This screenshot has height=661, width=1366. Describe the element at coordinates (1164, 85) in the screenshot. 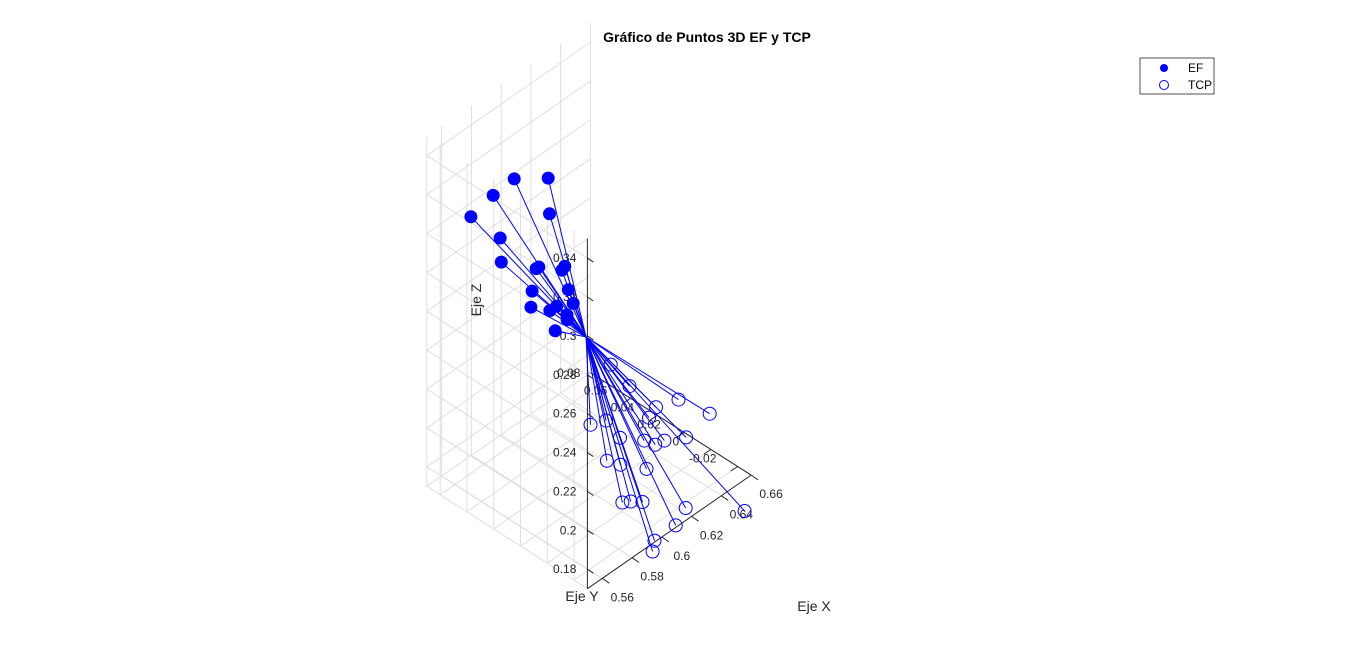

I see `legend-tcp-marker-icon` at that location.